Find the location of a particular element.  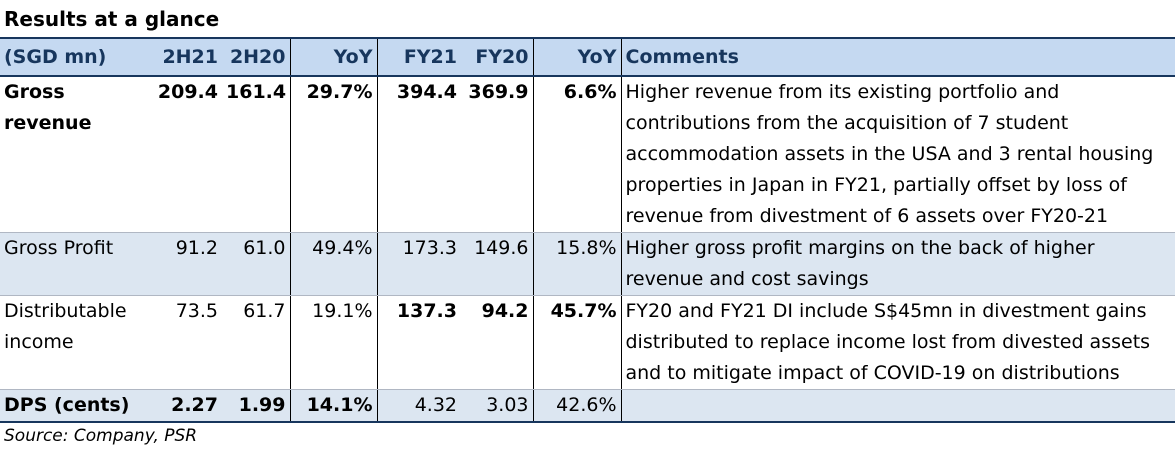

cell-half-yoy: 14.1% is located at coordinates (333, 406).